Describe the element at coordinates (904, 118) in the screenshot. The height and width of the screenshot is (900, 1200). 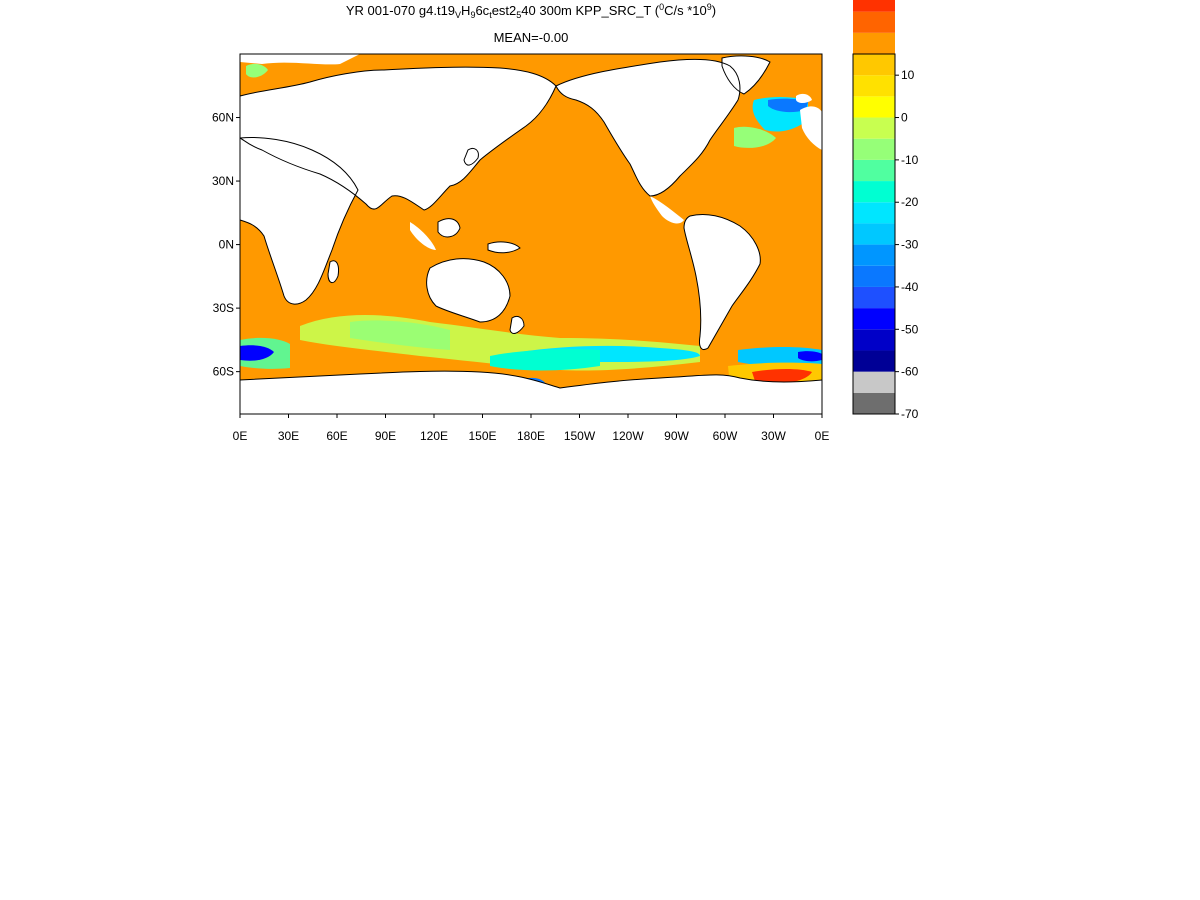
I see `colorbar-label: 0` at that location.